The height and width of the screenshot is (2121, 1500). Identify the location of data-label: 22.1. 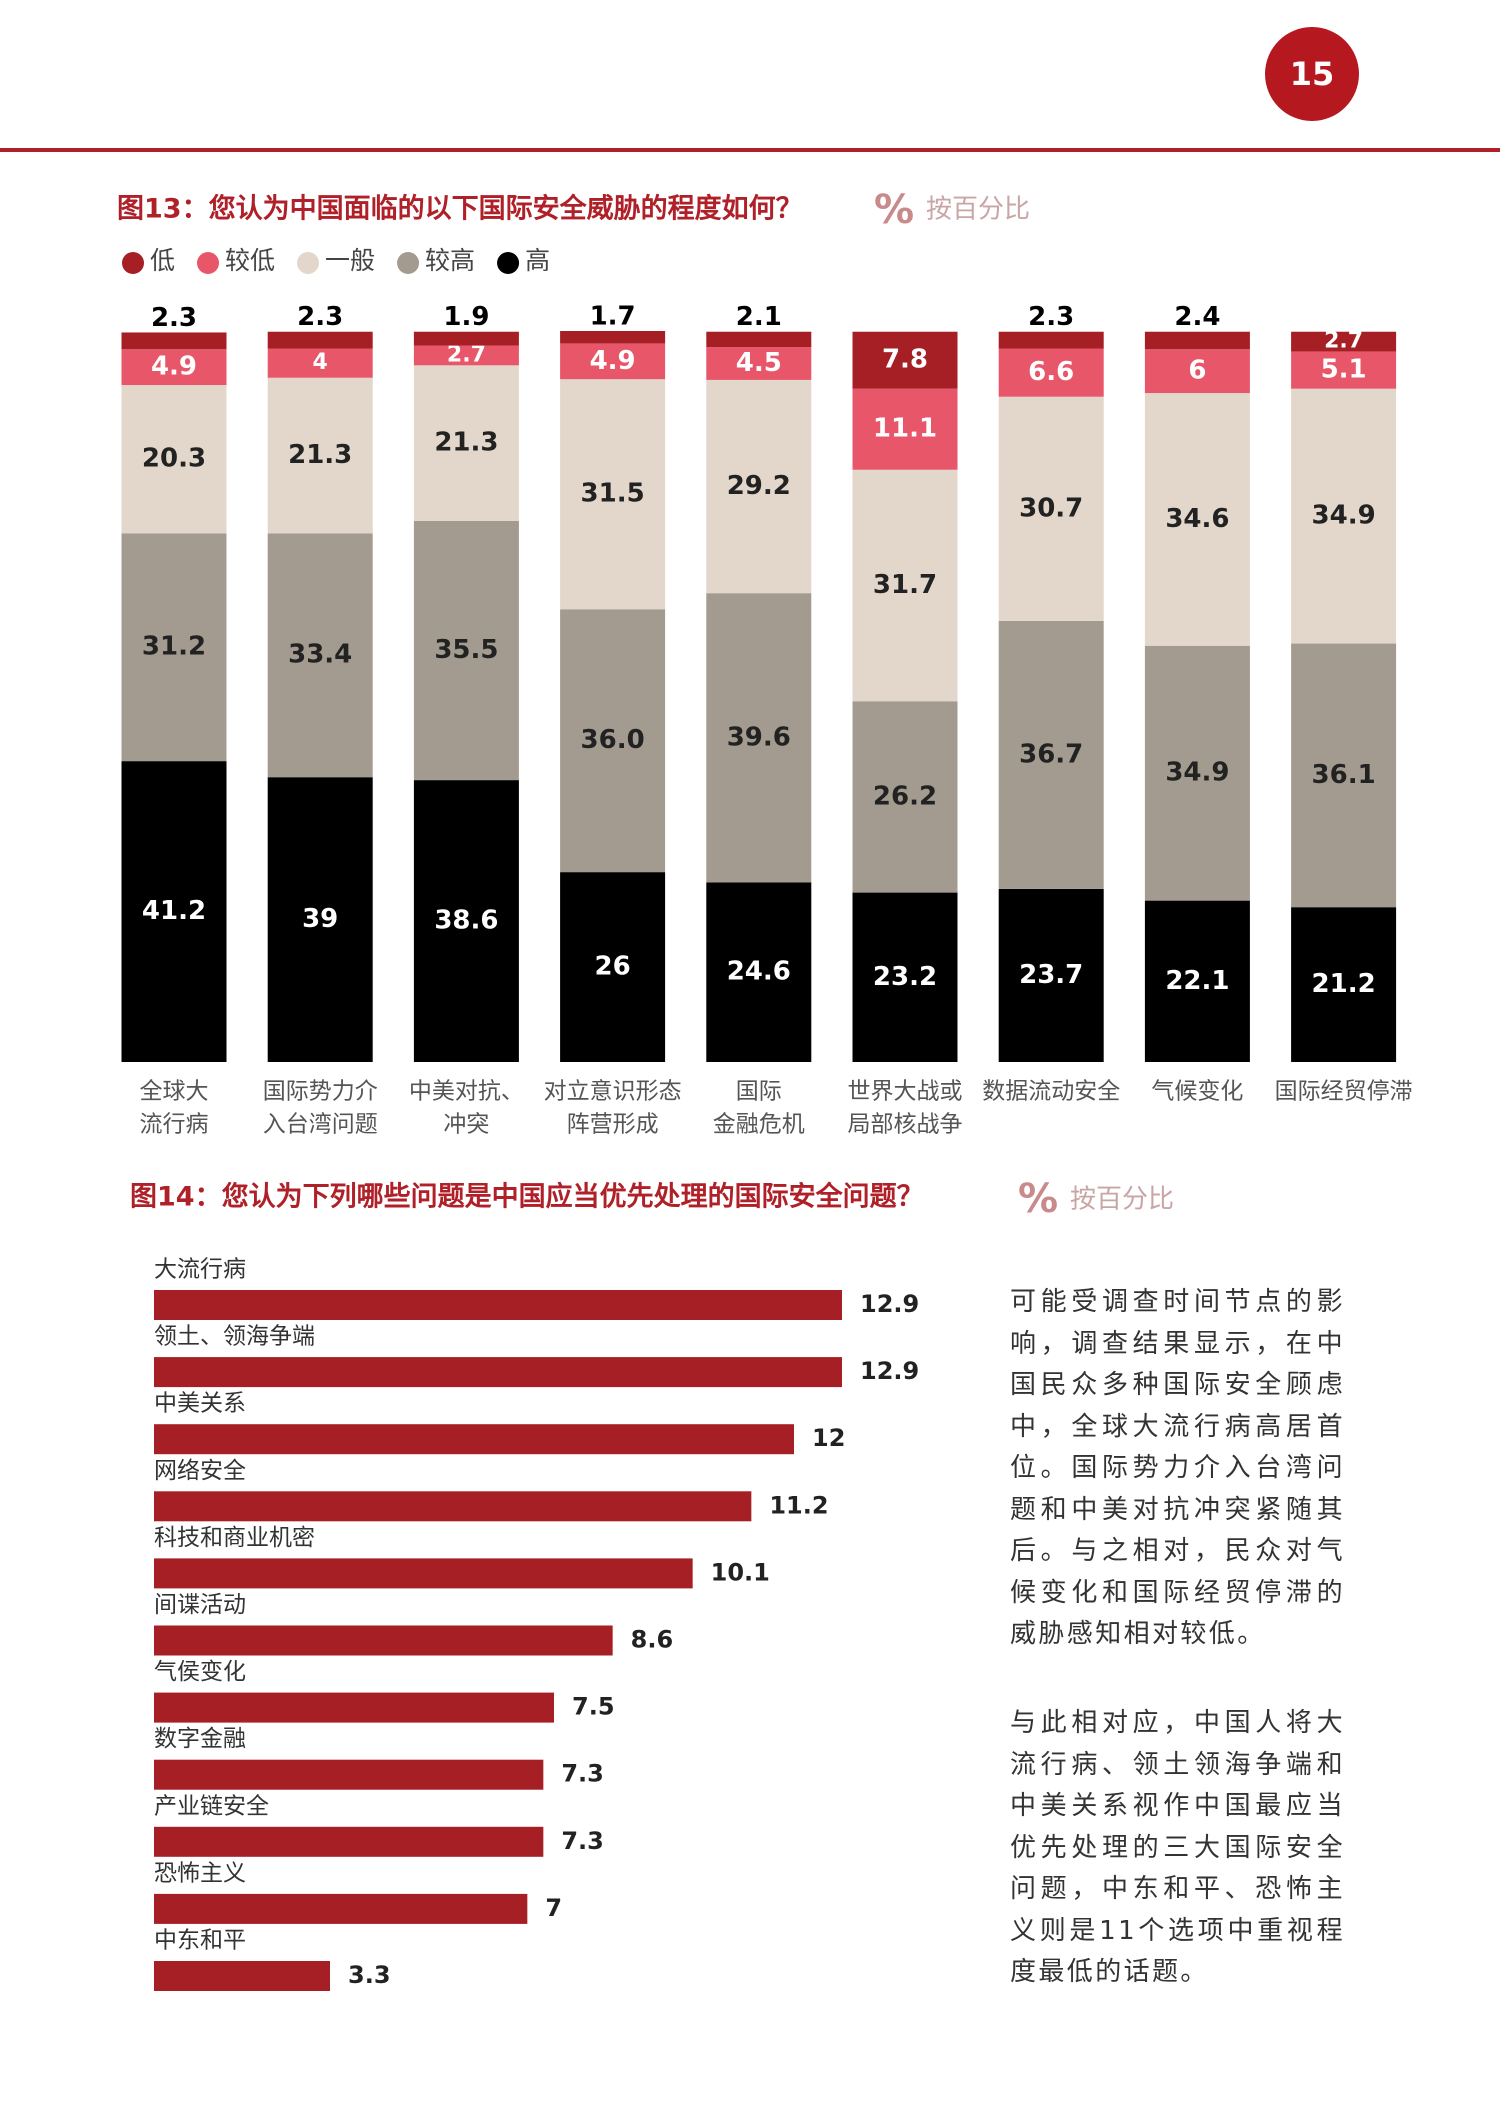
(1197, 981).